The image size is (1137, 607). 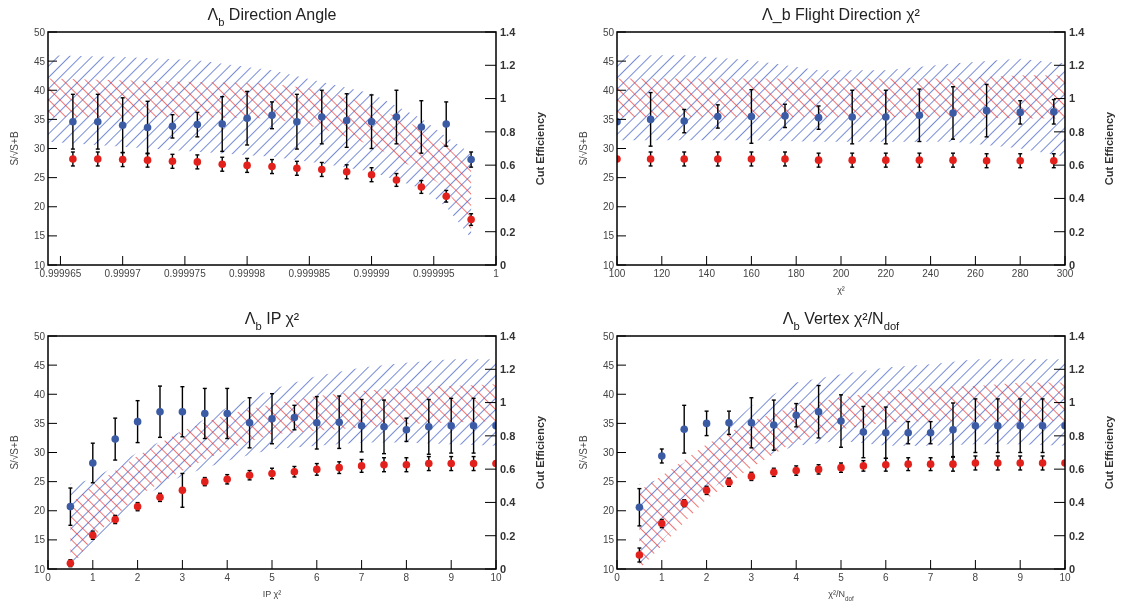 I want to click on x-tick-label: 240, so click(x=931, y=273).